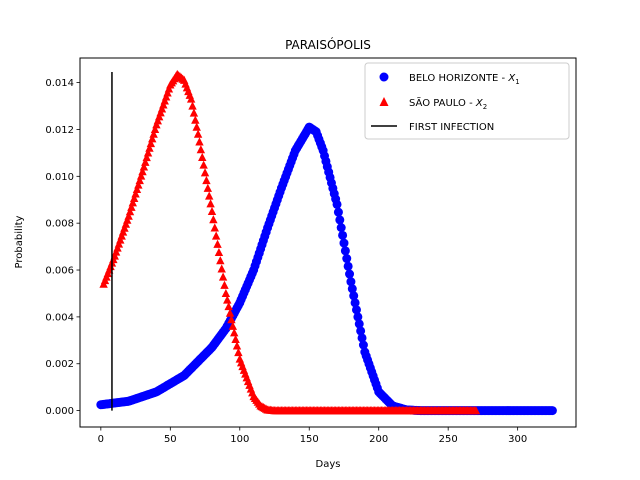 The width and height of the screenshot is (640, 480). I want to click on x-tick-label: 200, so click(378, 439).